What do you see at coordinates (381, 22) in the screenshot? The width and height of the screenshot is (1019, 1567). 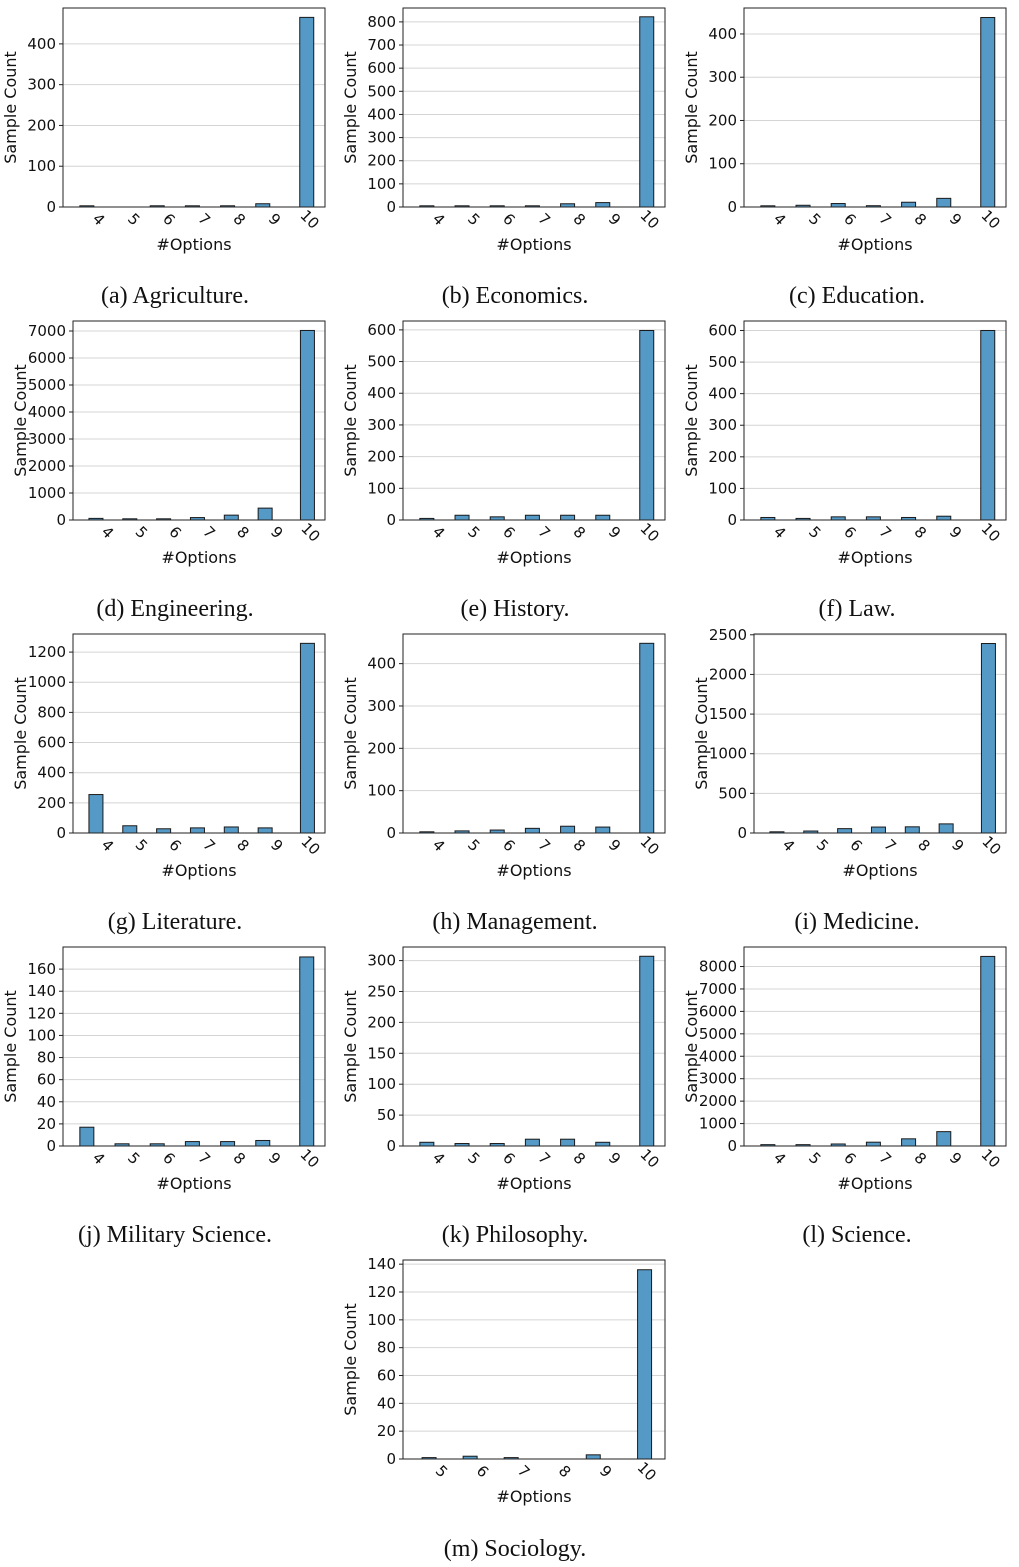 I see `y-tick-label: 800` at bounding box center [381, 22].